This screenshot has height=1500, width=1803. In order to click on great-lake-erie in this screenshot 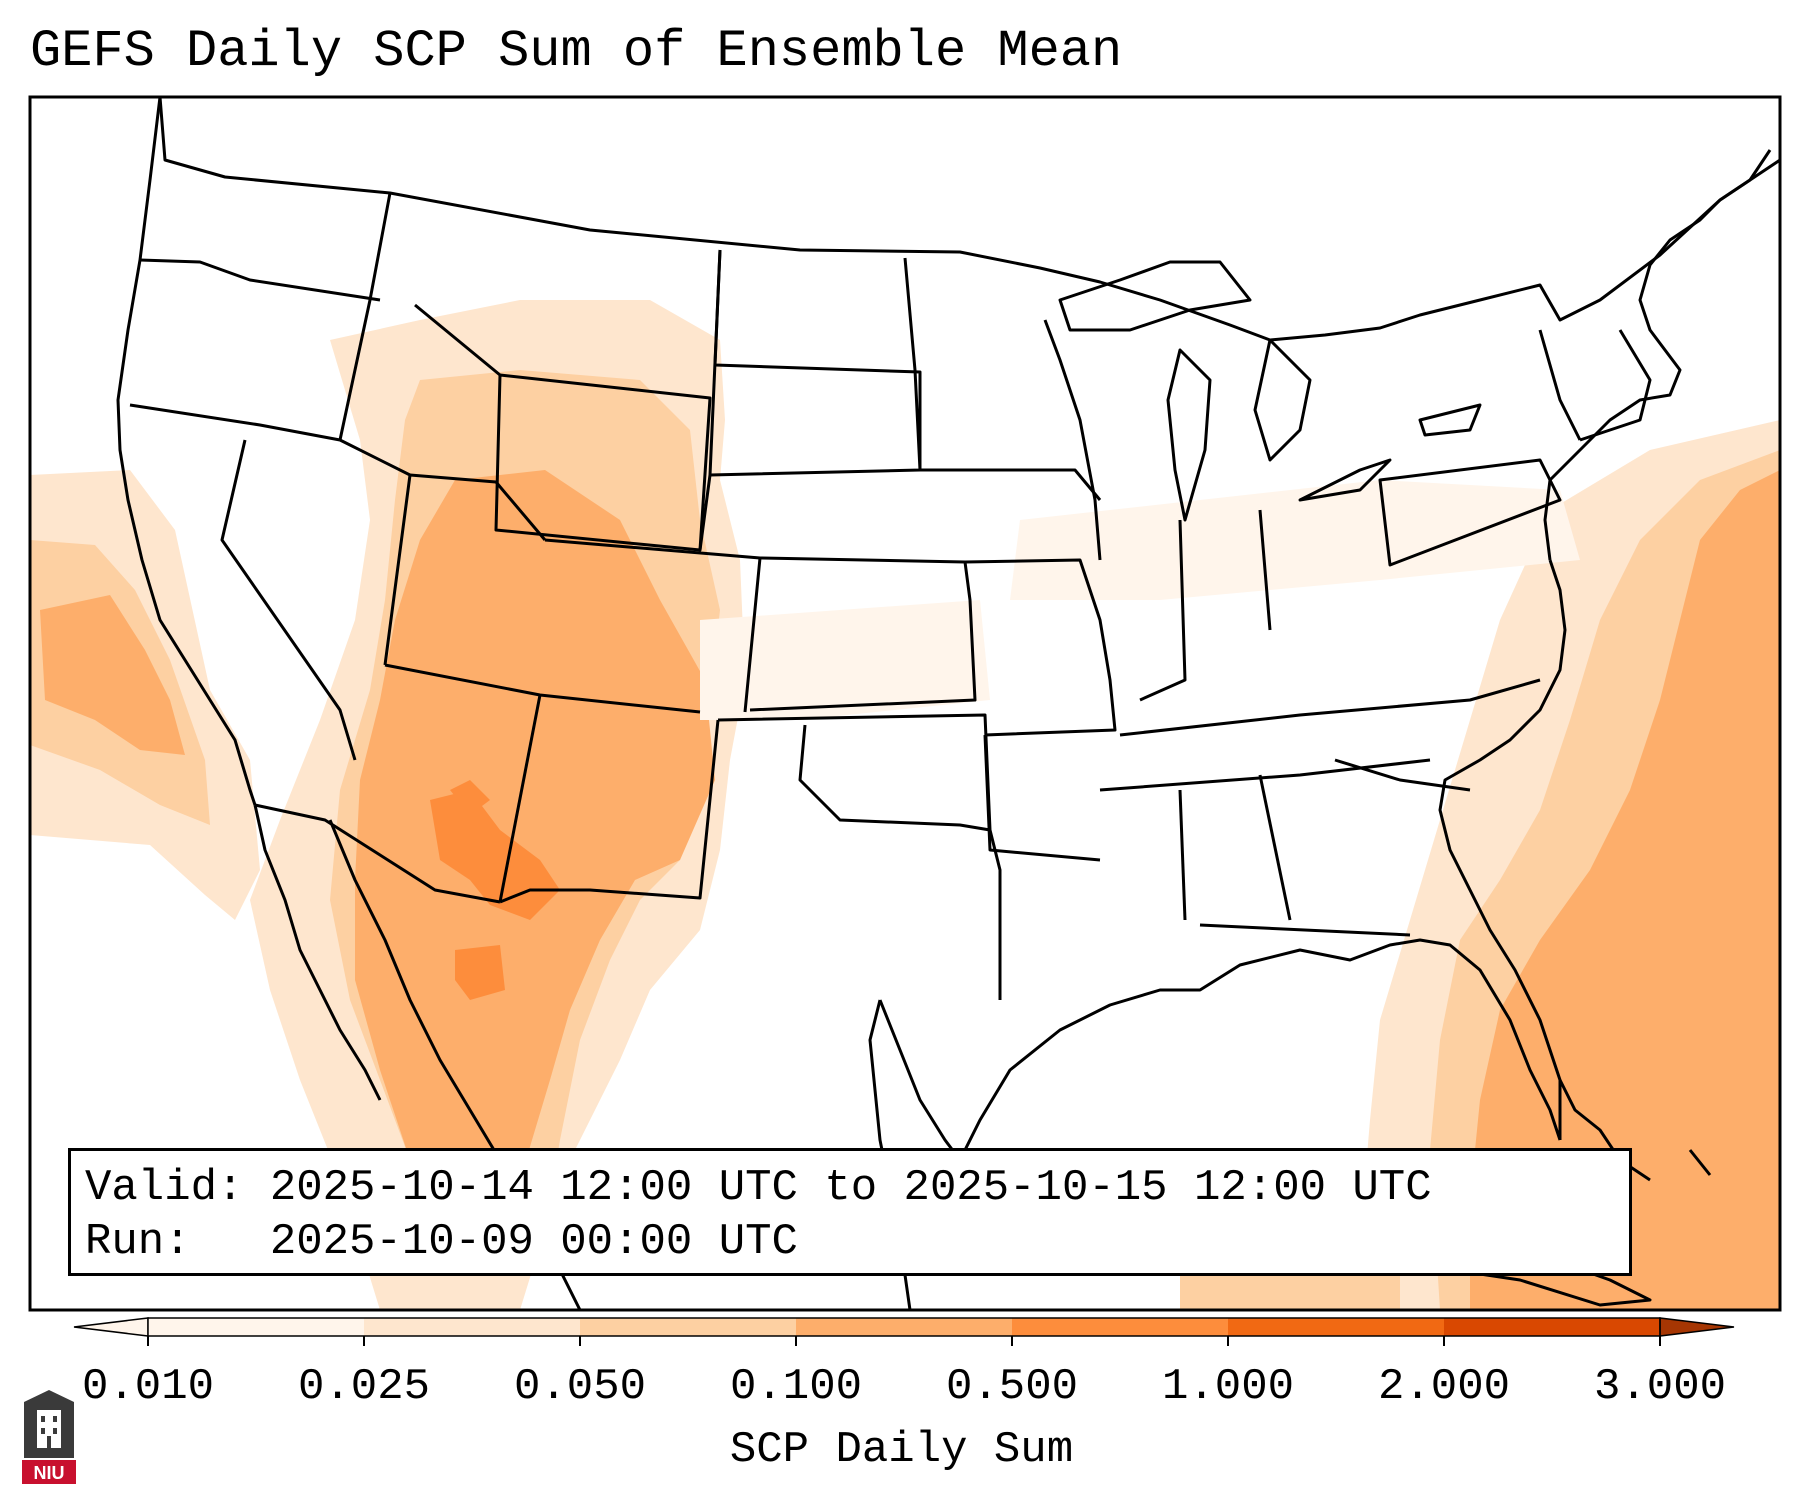, I will do `click(1345, 480)`.